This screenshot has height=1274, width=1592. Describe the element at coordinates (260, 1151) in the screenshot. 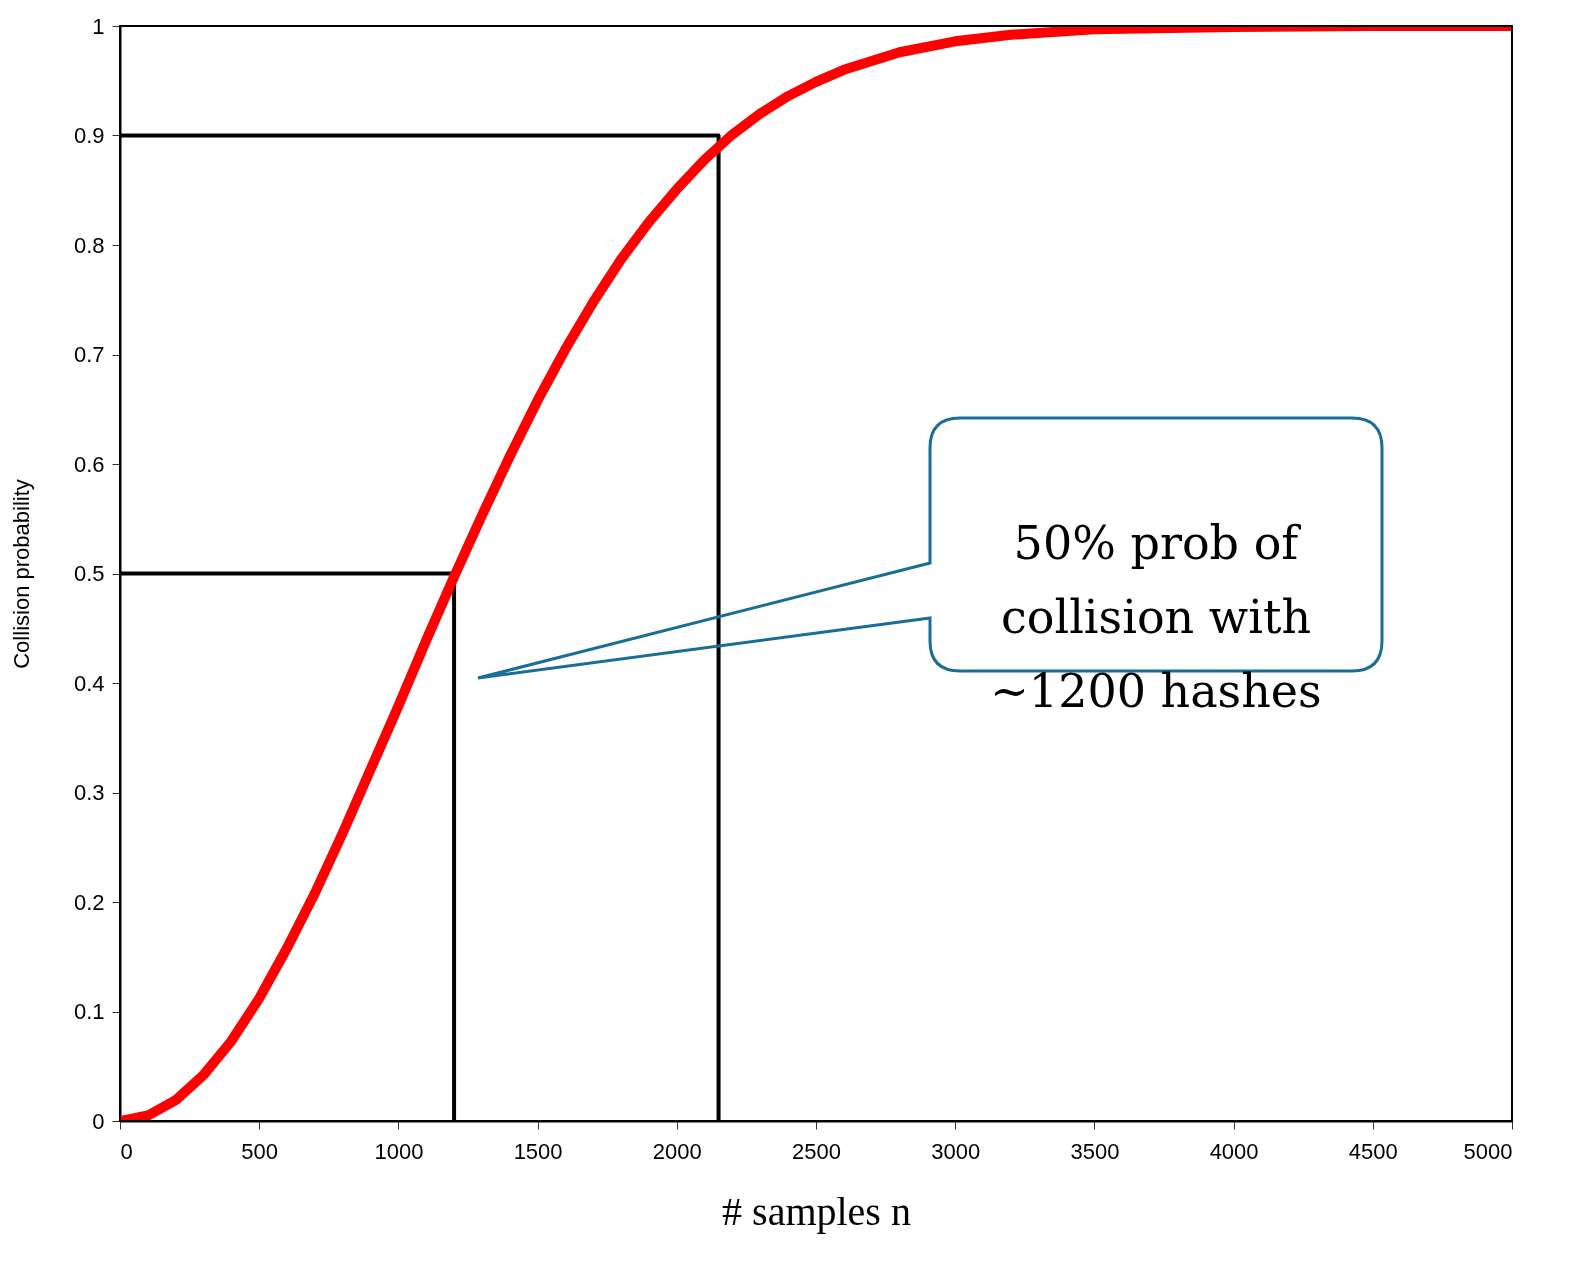

I see `x-tick-label: 500` at that location.